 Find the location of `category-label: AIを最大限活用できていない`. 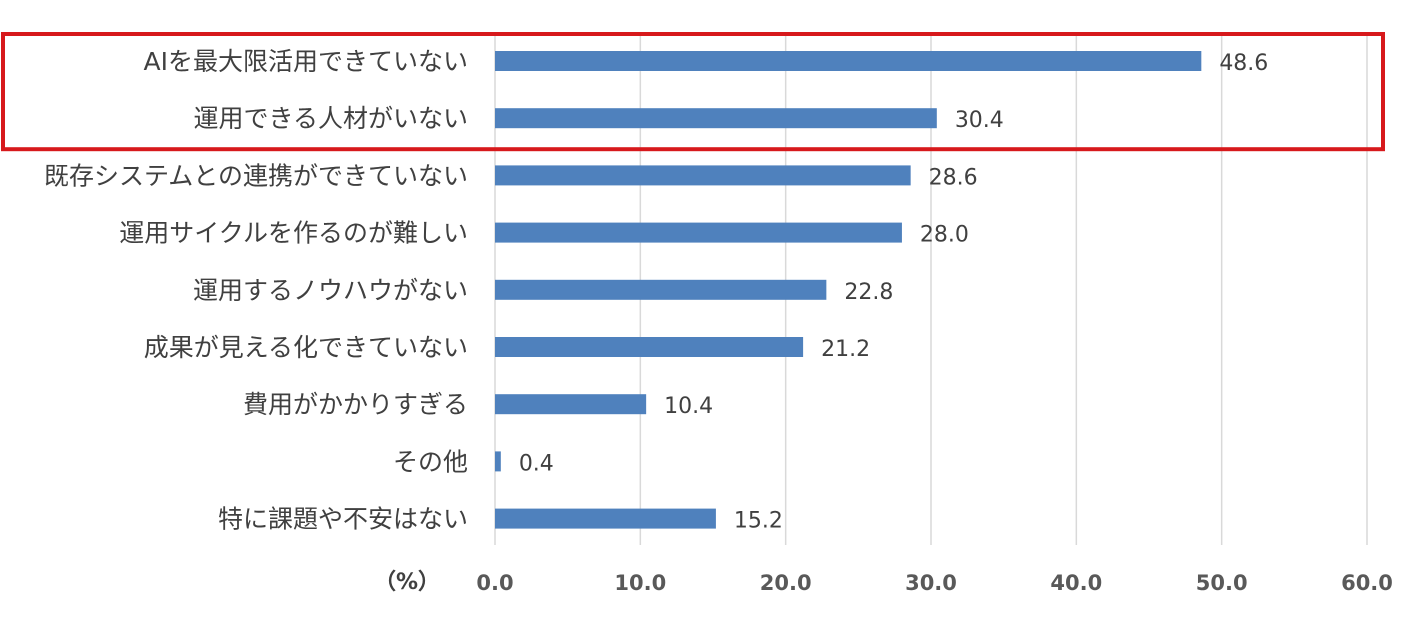

category-label: AIを最大限活用できていない is located at coordinates (306, 61).